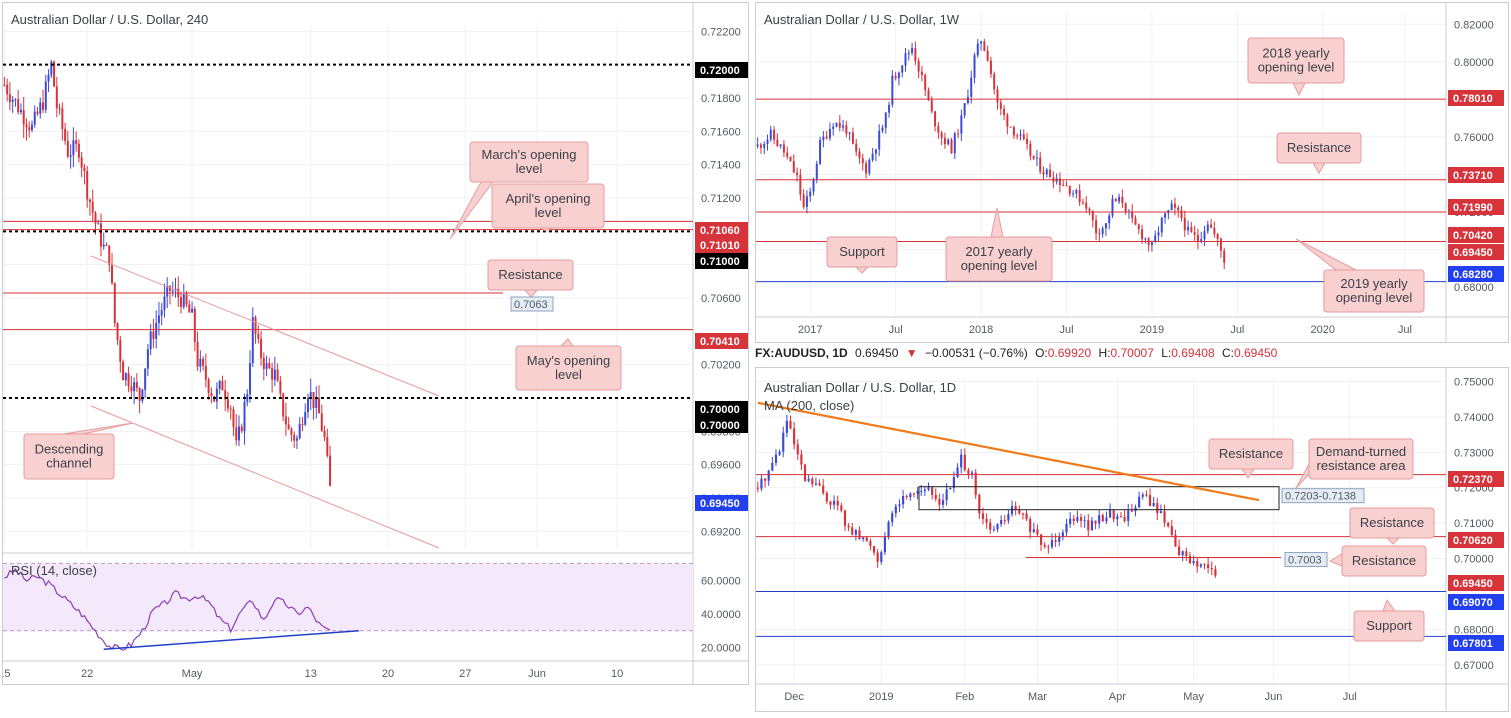 The image size is (1511, 718). Describe the element at coordinates (1405, 330) in the screenshot. I see `time-tick-label: Jul` at that location.